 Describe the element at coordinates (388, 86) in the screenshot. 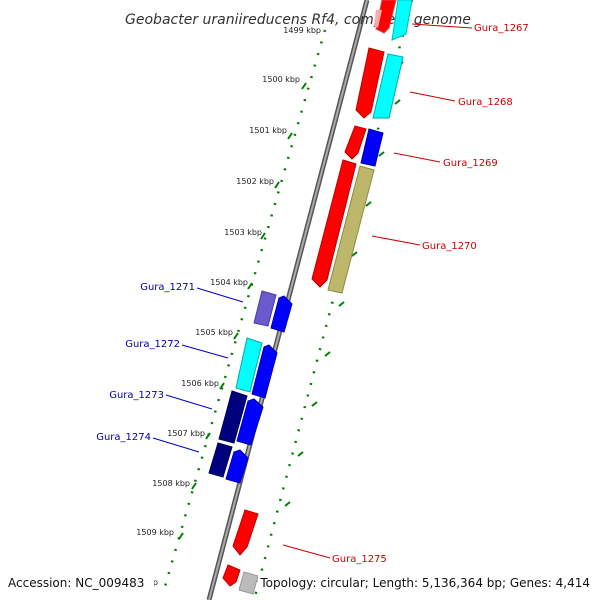

I see `gene-gura-1268-cyan` at that location.